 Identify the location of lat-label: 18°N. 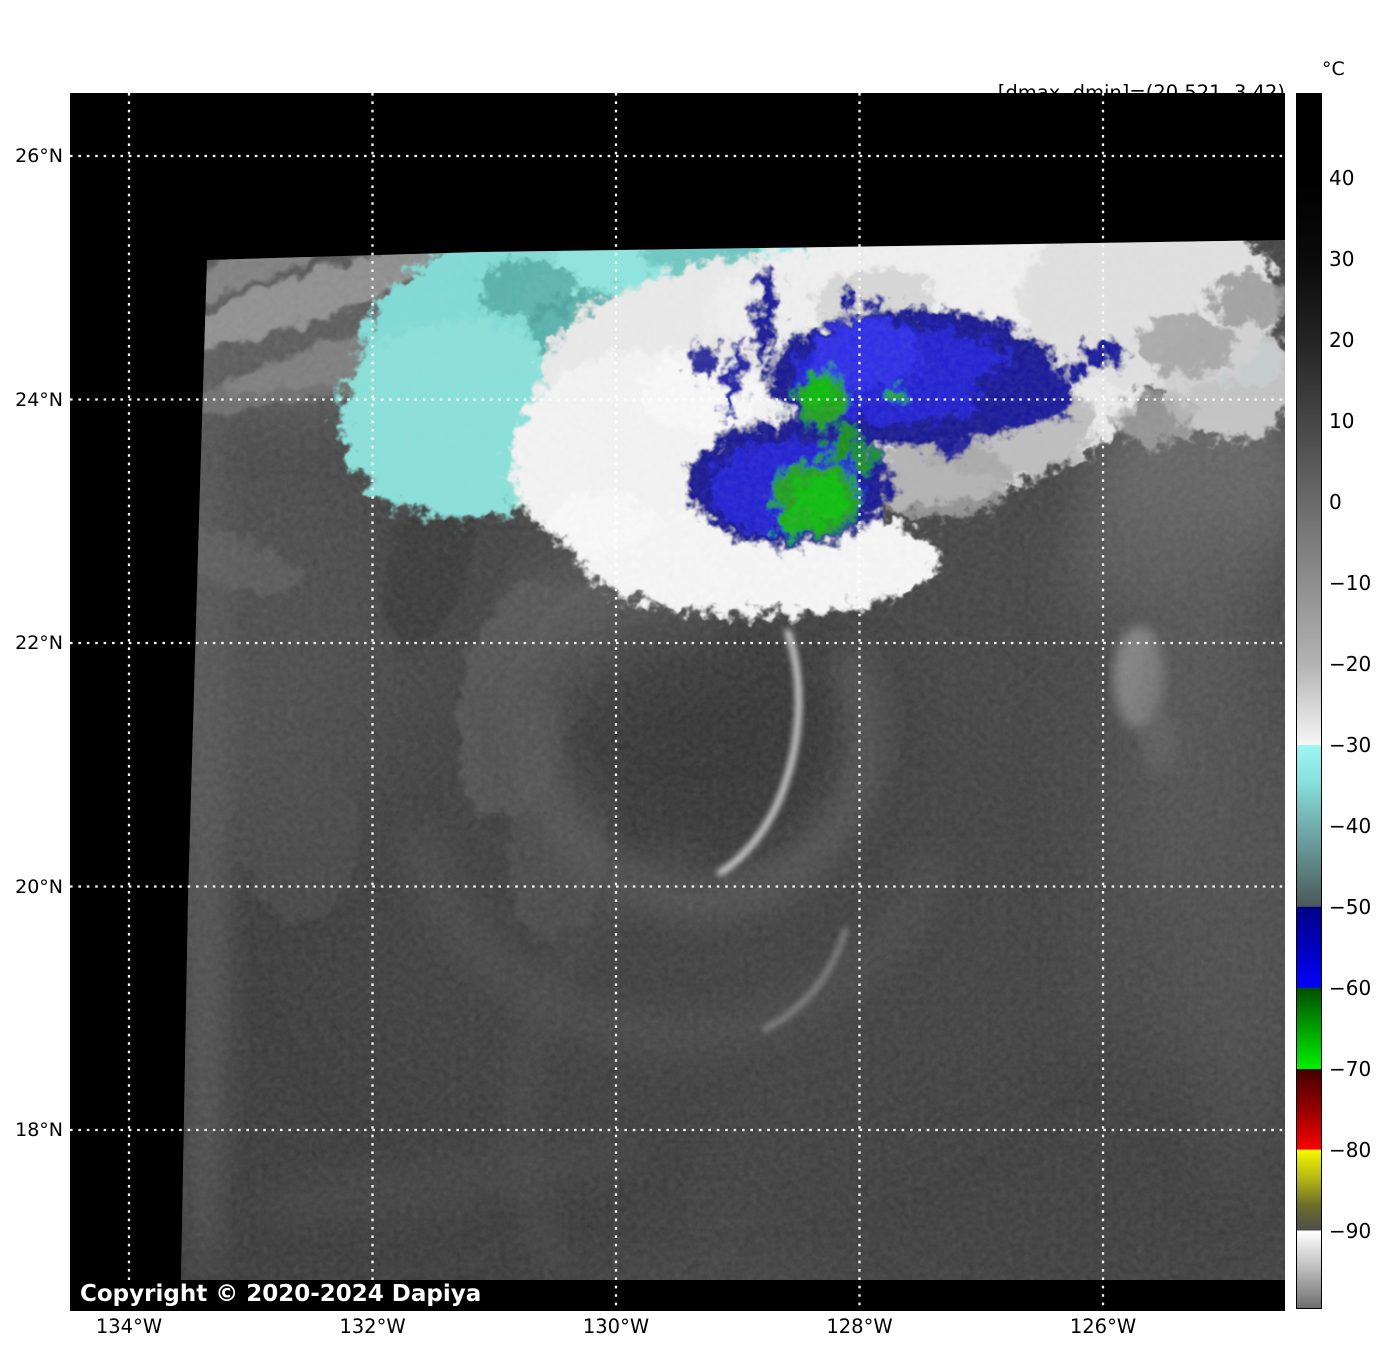
(39, 1130).